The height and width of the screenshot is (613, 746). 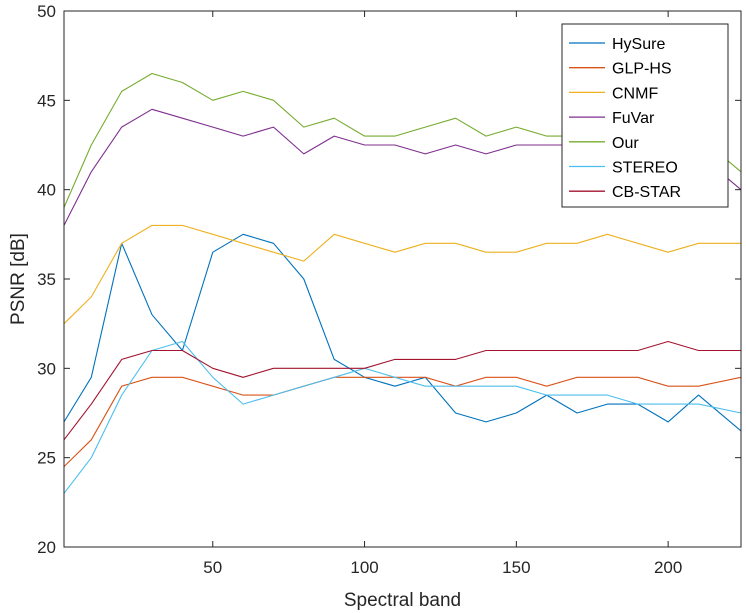 What do you see at coordinates (668, 567) in the screenshot?
I see `x-tick-label: 200` at bounding box center [668, 567].